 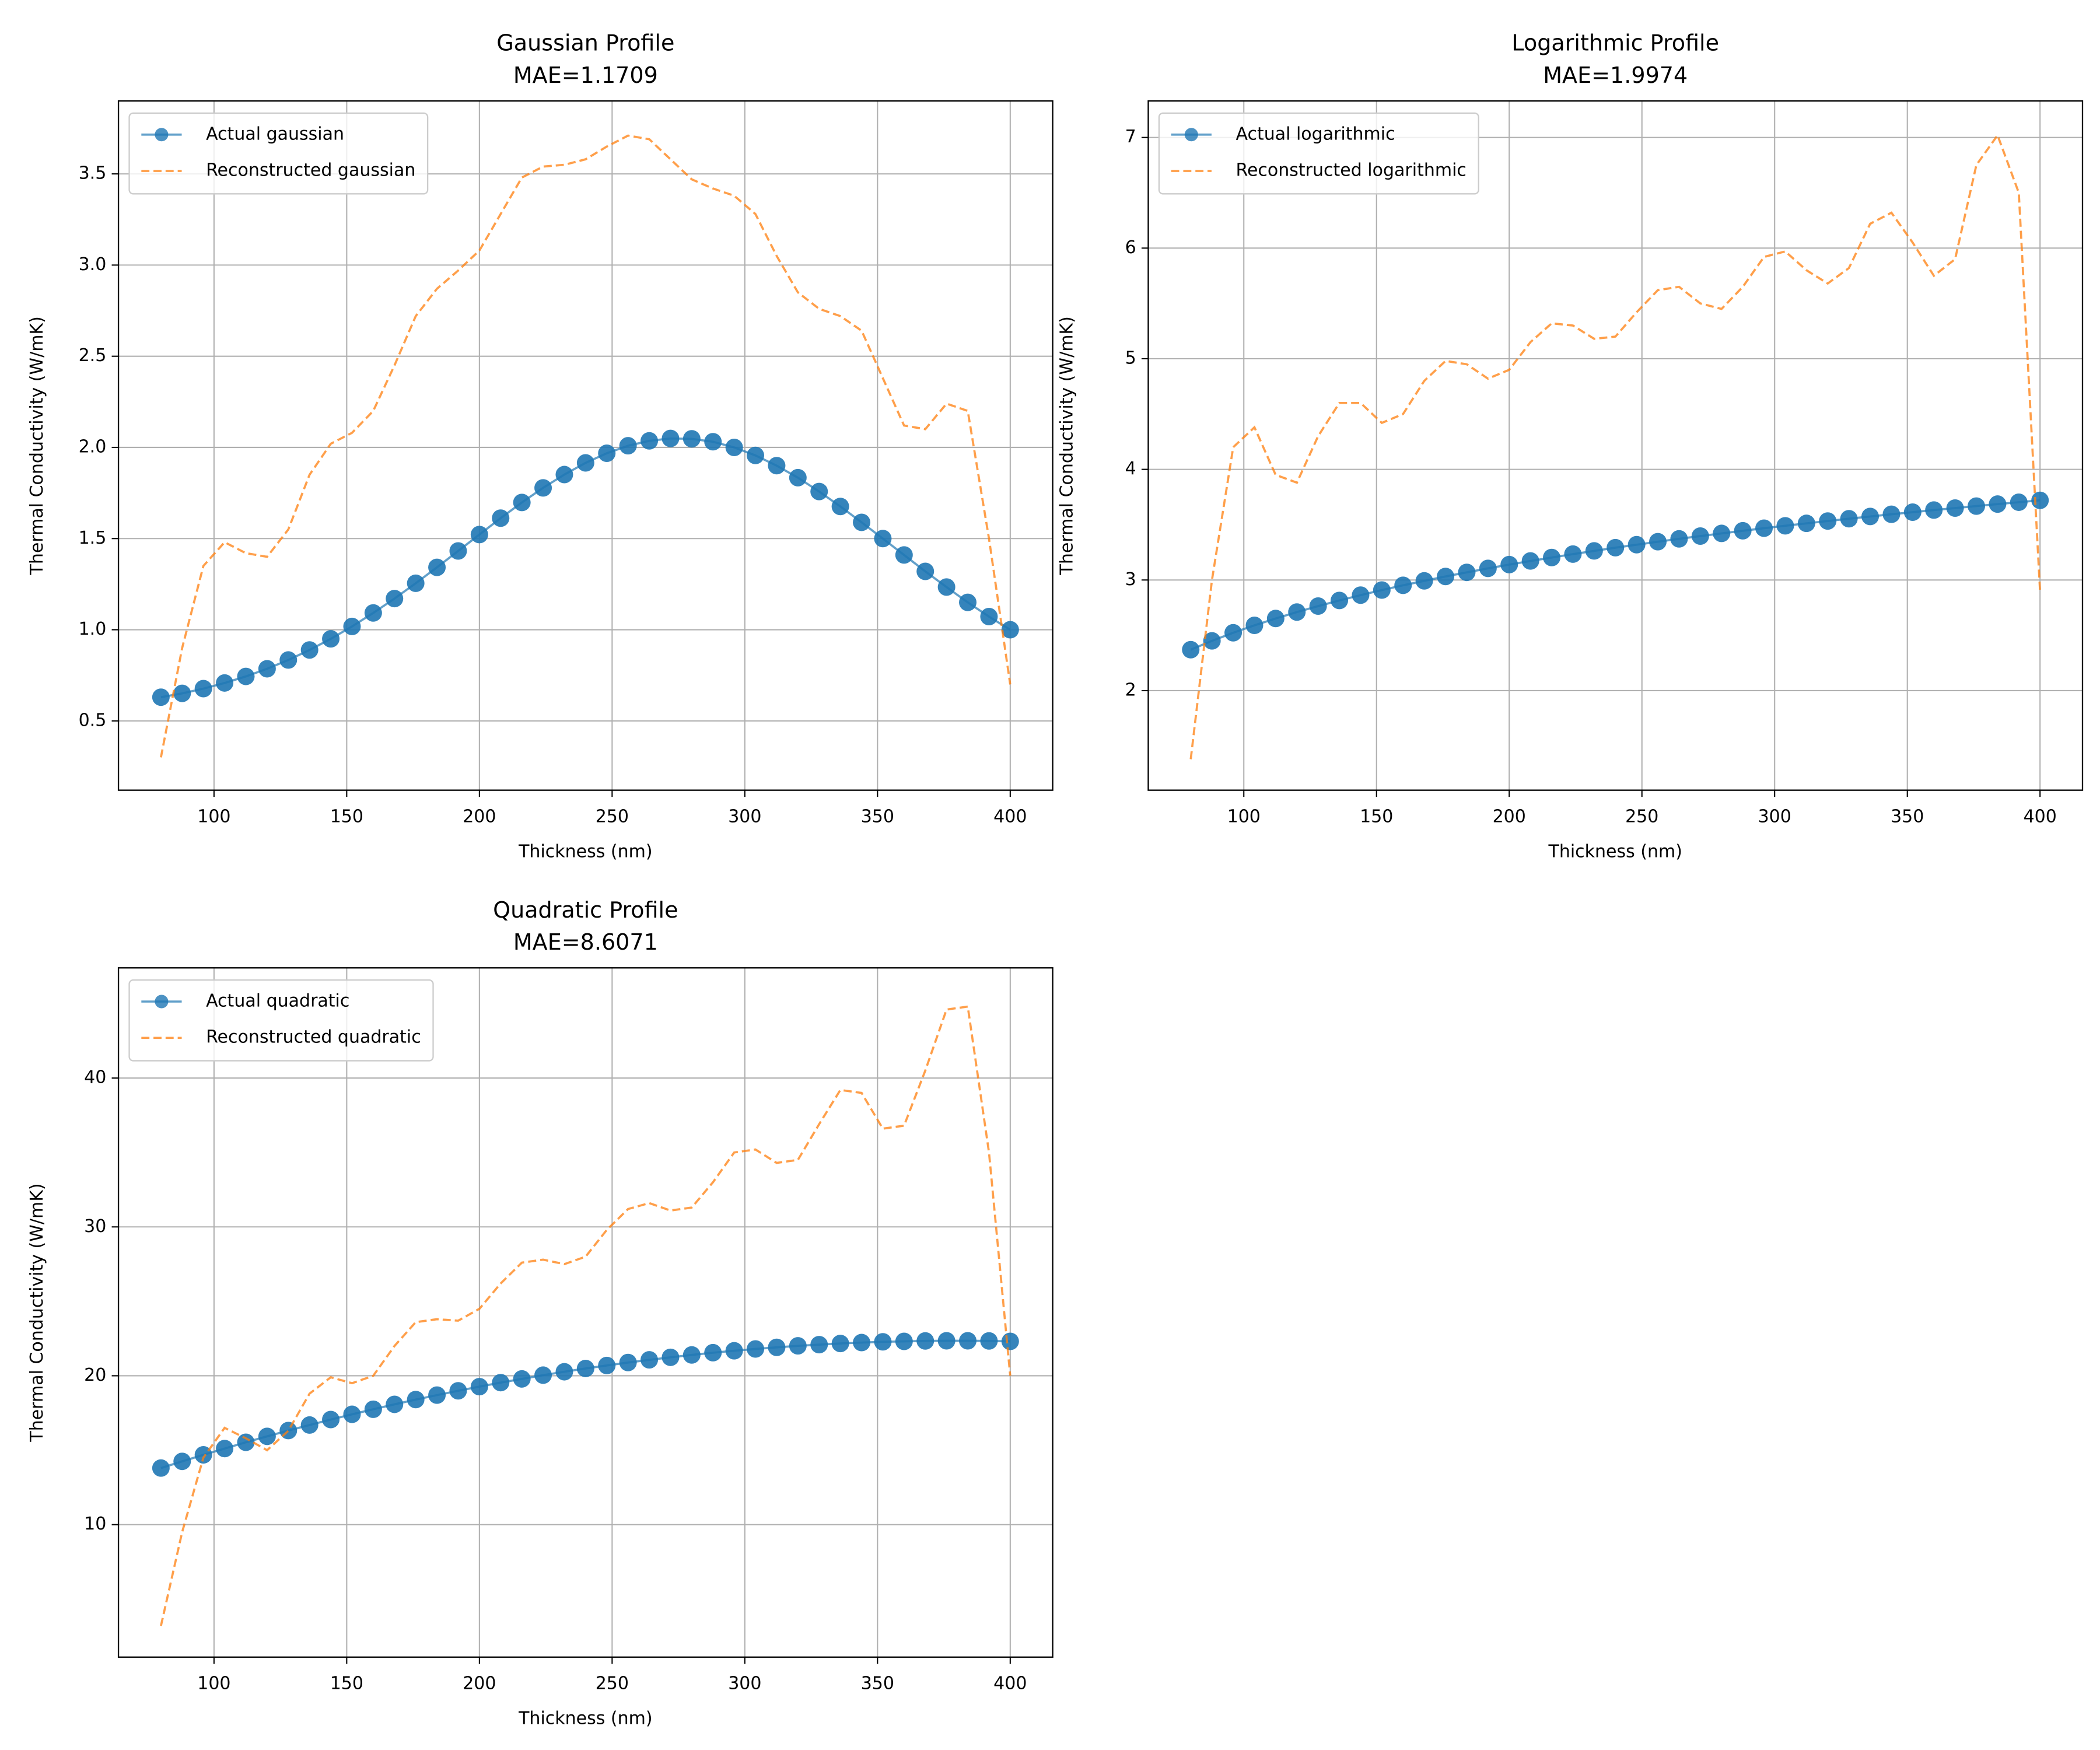 I want to click on legend-label: Reconstructed gaussian, so click(x=310, y=170).